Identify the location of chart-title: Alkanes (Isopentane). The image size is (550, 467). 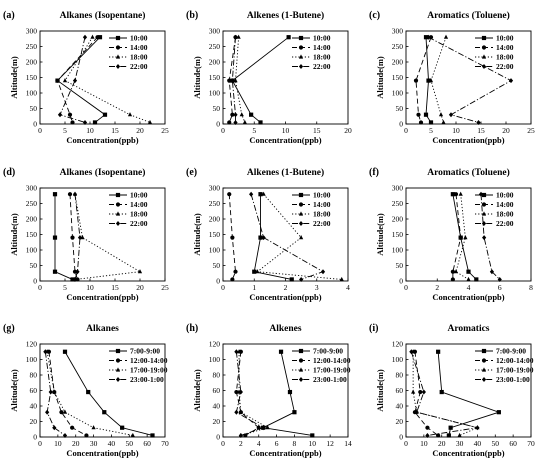
(103, 15).